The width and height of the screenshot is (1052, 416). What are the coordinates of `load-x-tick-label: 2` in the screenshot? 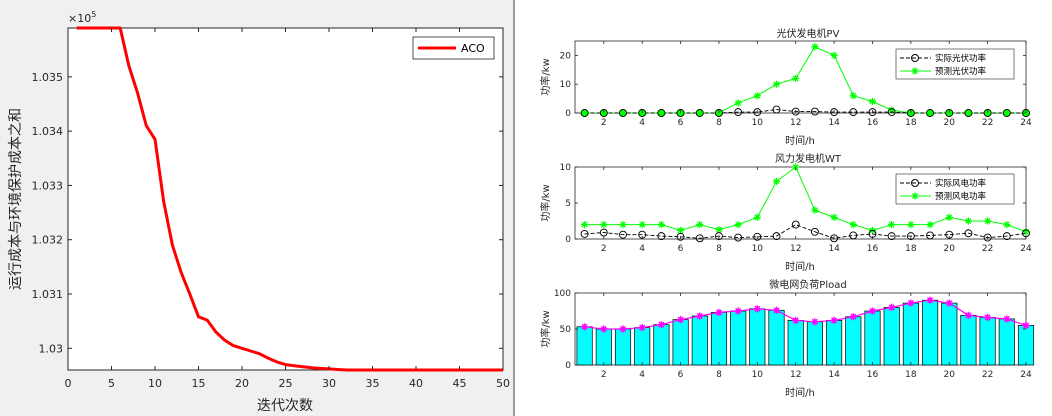 It's located at (604, 375).